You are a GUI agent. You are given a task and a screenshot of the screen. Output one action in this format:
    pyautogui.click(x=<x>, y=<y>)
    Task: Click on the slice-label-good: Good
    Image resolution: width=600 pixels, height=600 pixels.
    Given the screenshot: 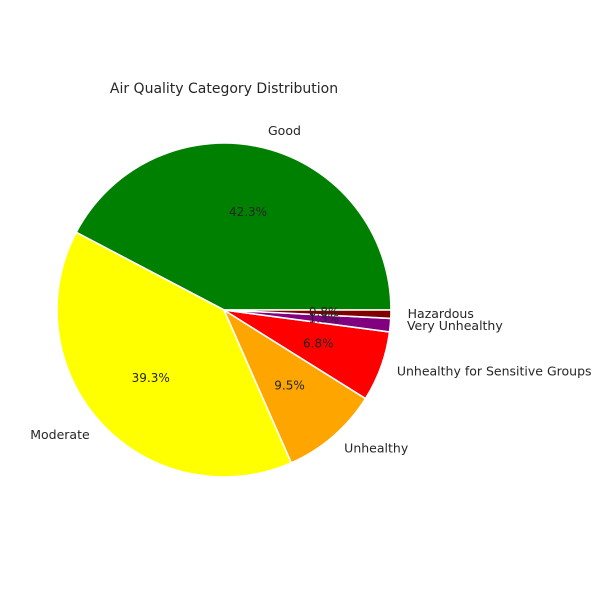 What is the action you would take?
    pyautogui.click(x=284, y=130)
    